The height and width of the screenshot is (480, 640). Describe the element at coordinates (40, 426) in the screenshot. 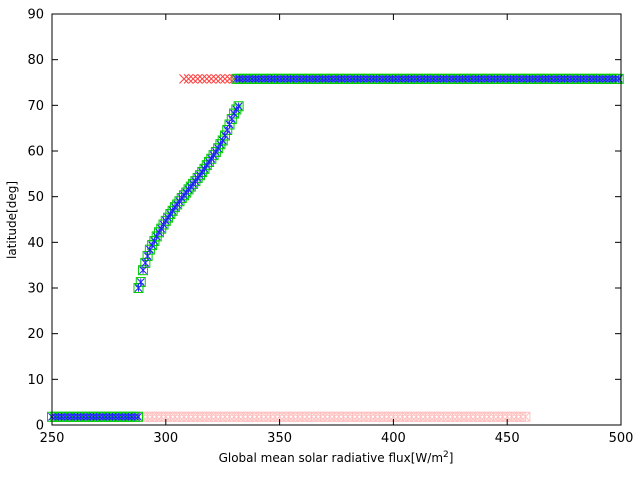

I see `y-tick-label: 0` at that location.